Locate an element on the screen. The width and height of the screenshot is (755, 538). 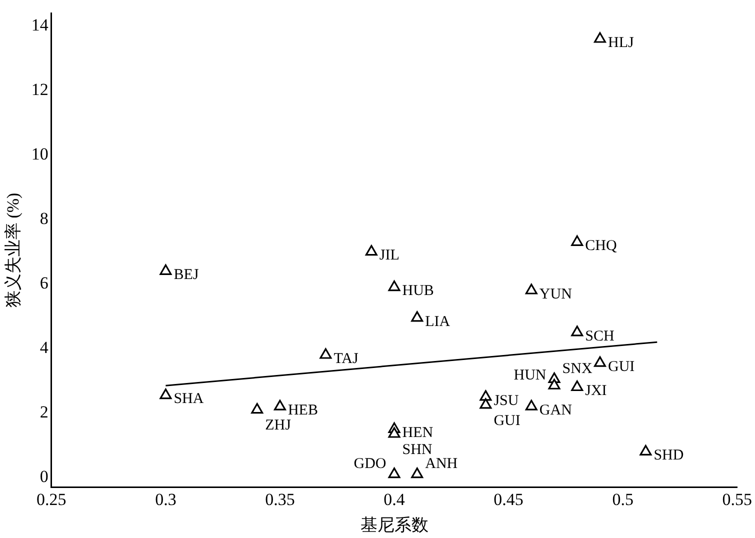
annotation: LIA is located at coordinates (437, 322).